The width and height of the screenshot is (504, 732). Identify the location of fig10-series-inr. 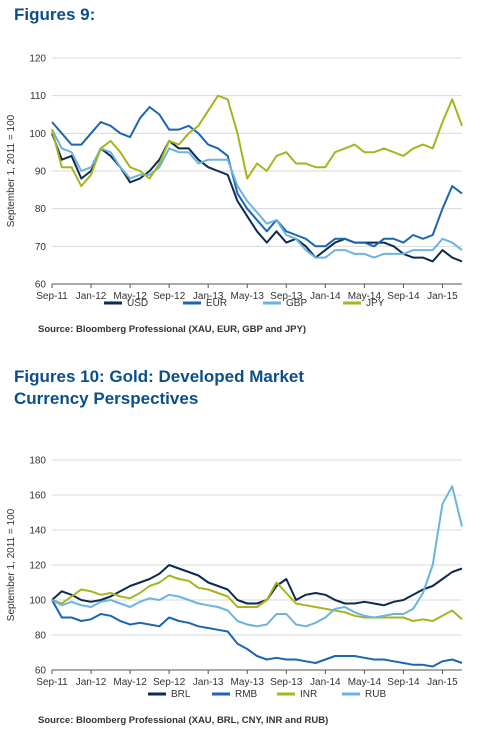
(257, 598).